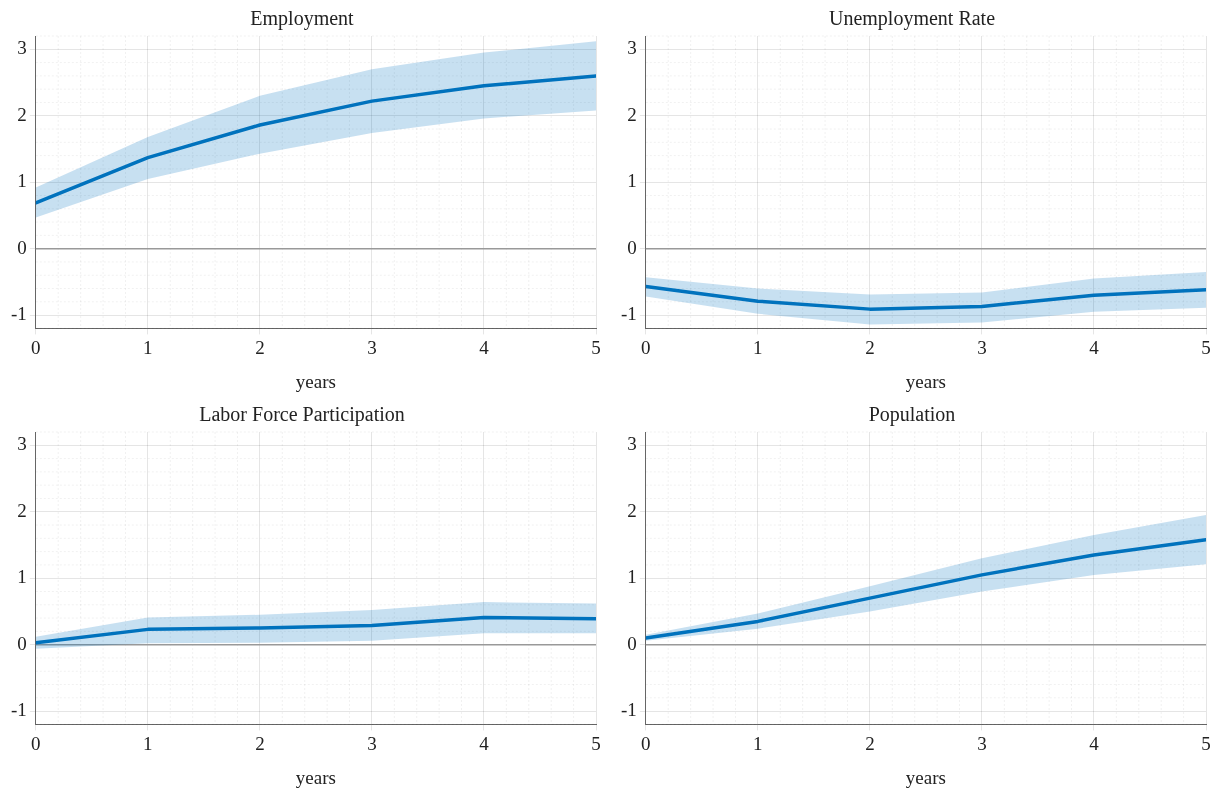  What do you see at coordinates (912, 415) in the screenshot?
I see `chart-title: Population` at bounding box center [912, 415].